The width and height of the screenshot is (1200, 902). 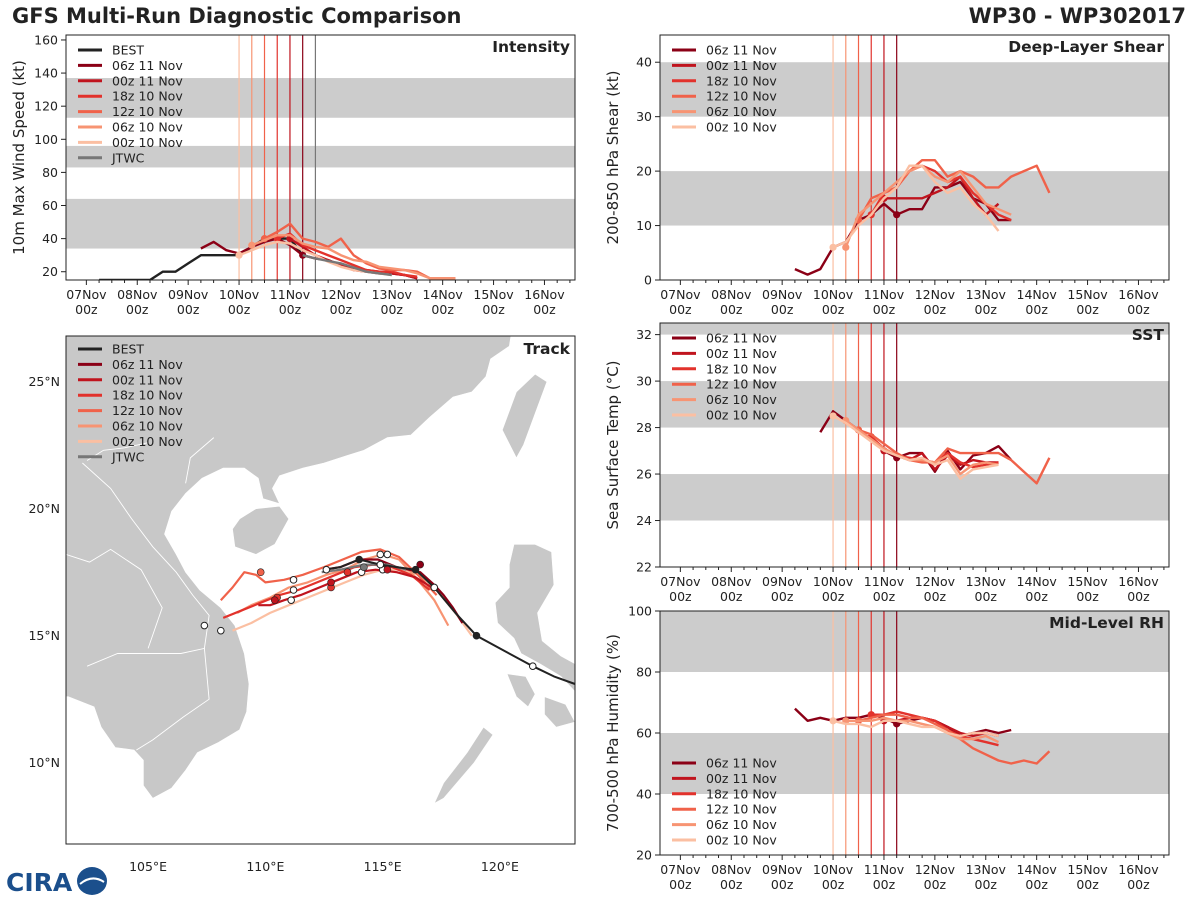 What do you see at coordinates (731, 581) in the screenshot?
I see `x-tick-label: 08Nov` at bounding box center [731, 581].